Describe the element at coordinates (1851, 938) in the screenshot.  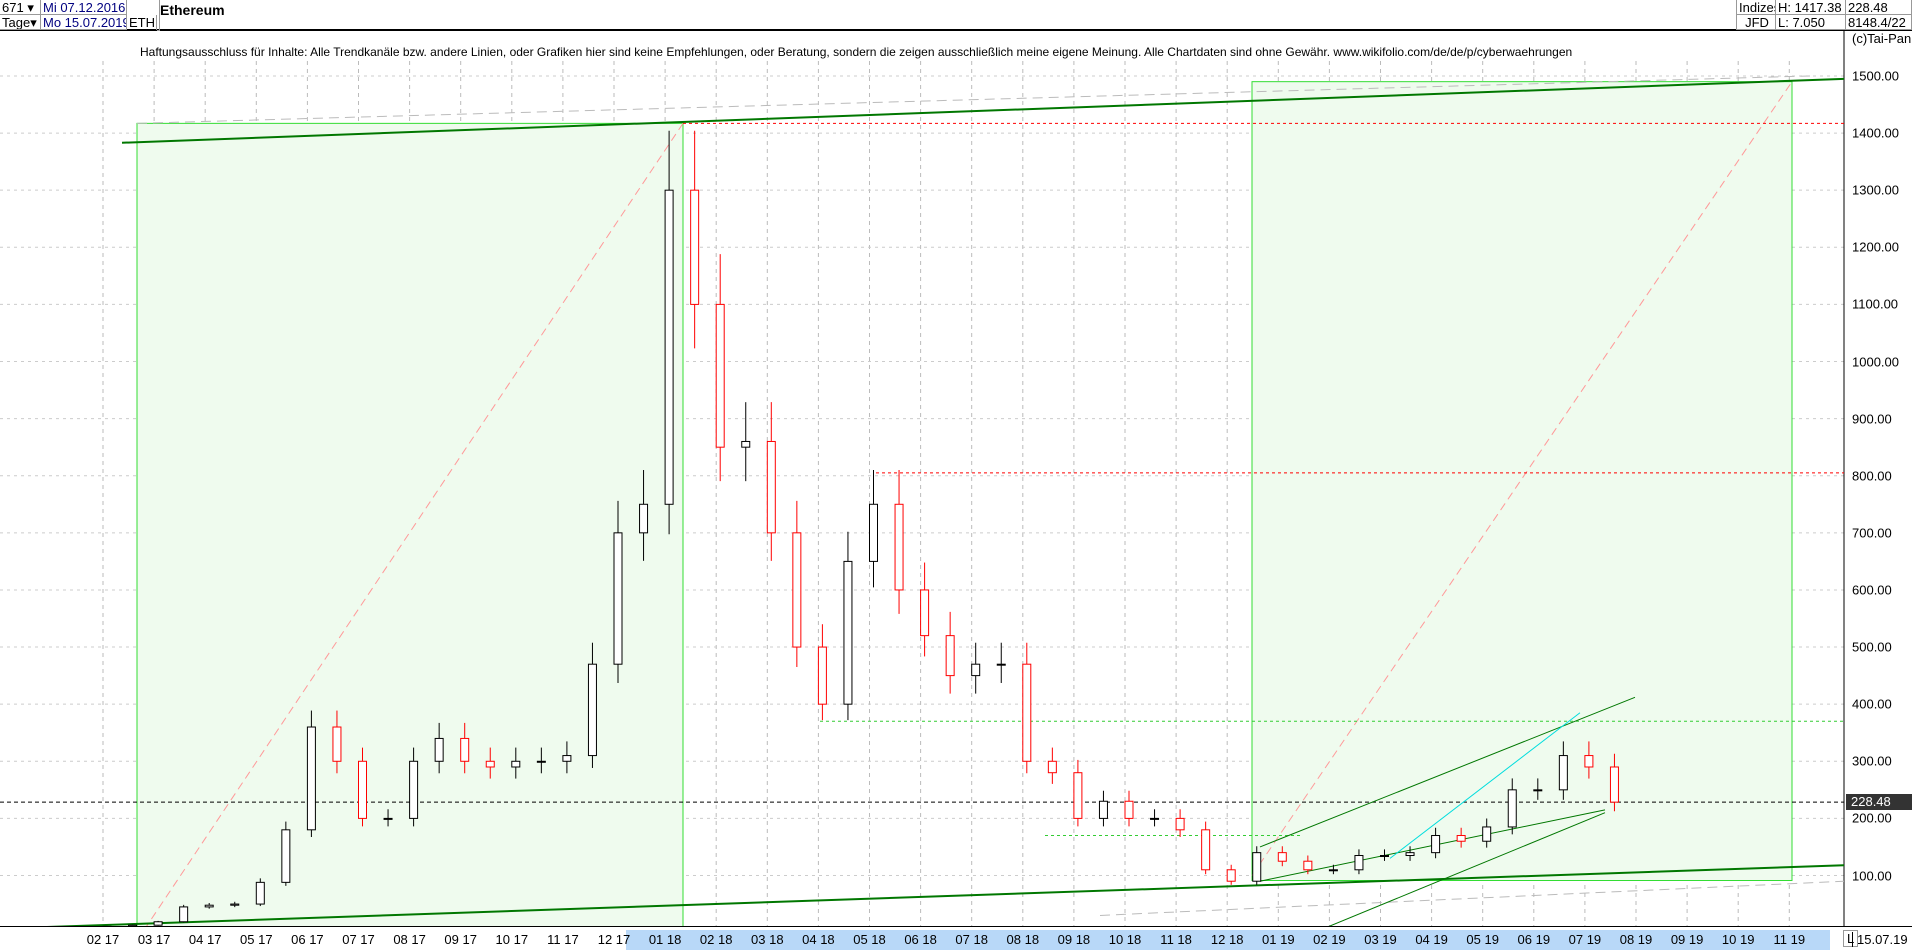
I see `log-scale-toggle: L` at that location.